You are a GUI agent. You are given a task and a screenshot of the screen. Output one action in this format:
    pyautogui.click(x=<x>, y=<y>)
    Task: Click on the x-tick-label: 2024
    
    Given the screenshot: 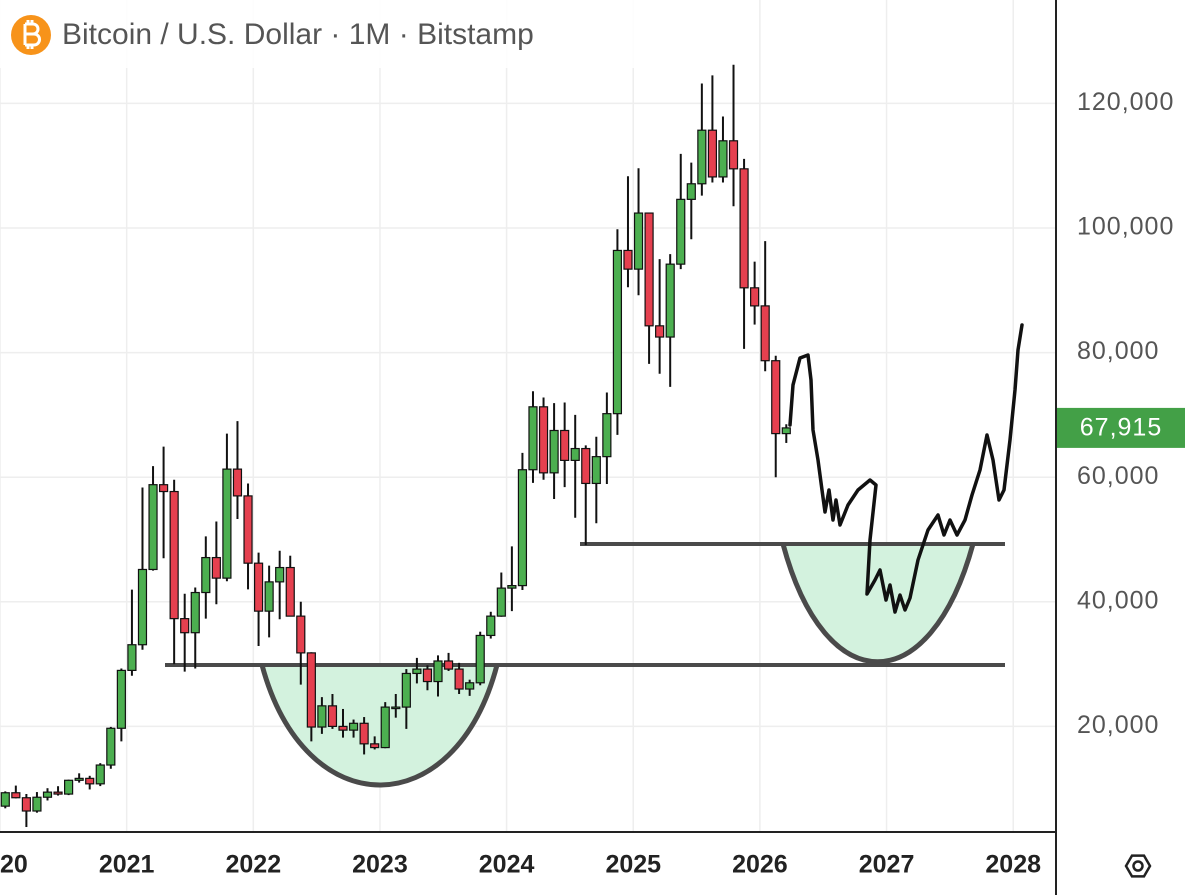 What is the action you would take?
    pyautogui.click(x=507, y=865)
    